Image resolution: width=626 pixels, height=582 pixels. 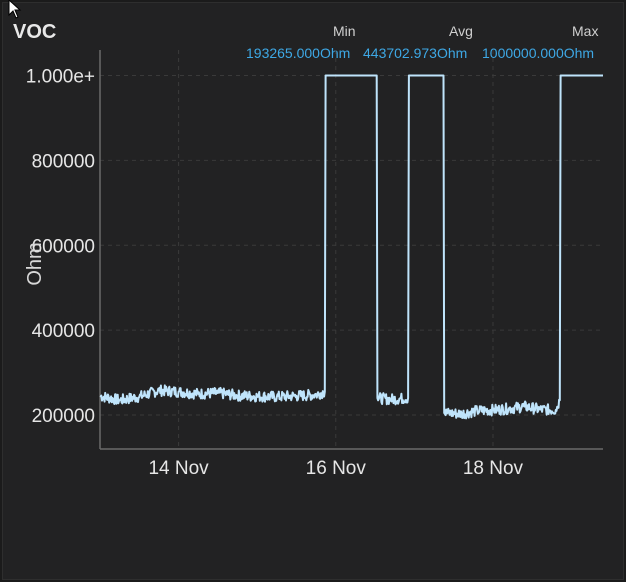 I want to click on stat-avg-label: Avg, so click(x=461, y=31).